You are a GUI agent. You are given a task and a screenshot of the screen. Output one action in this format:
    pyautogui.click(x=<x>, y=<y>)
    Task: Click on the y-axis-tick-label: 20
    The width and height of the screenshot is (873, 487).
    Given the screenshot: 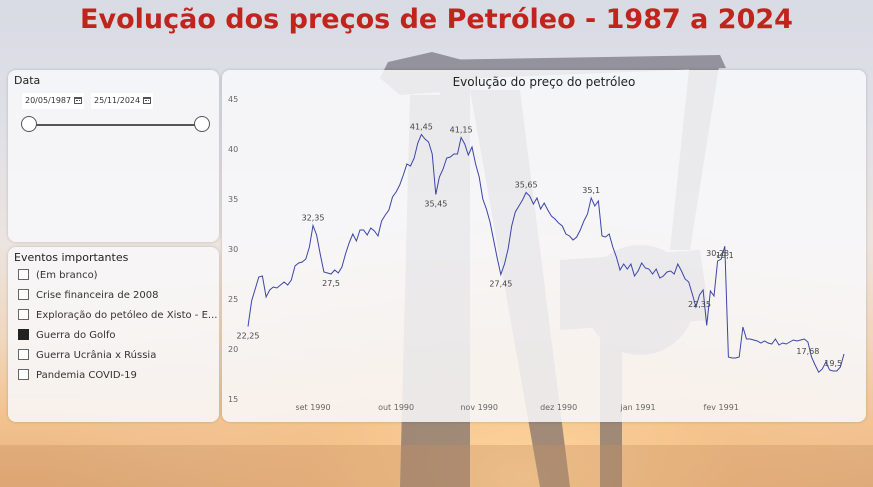 What is the action you would take?
    pyautogui.click(x=233, y=349)
    